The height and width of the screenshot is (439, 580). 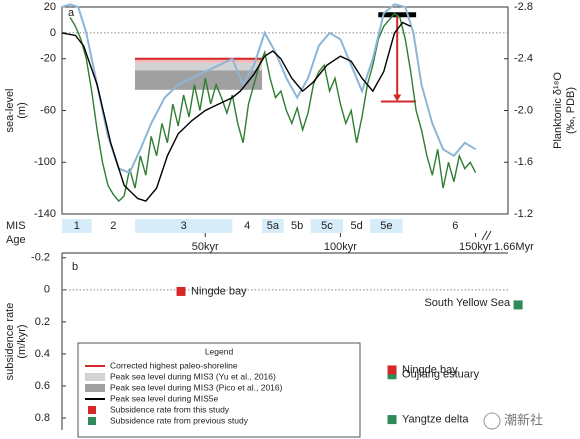 I want to click on stage-name: 6, so click(x=455, y=226).